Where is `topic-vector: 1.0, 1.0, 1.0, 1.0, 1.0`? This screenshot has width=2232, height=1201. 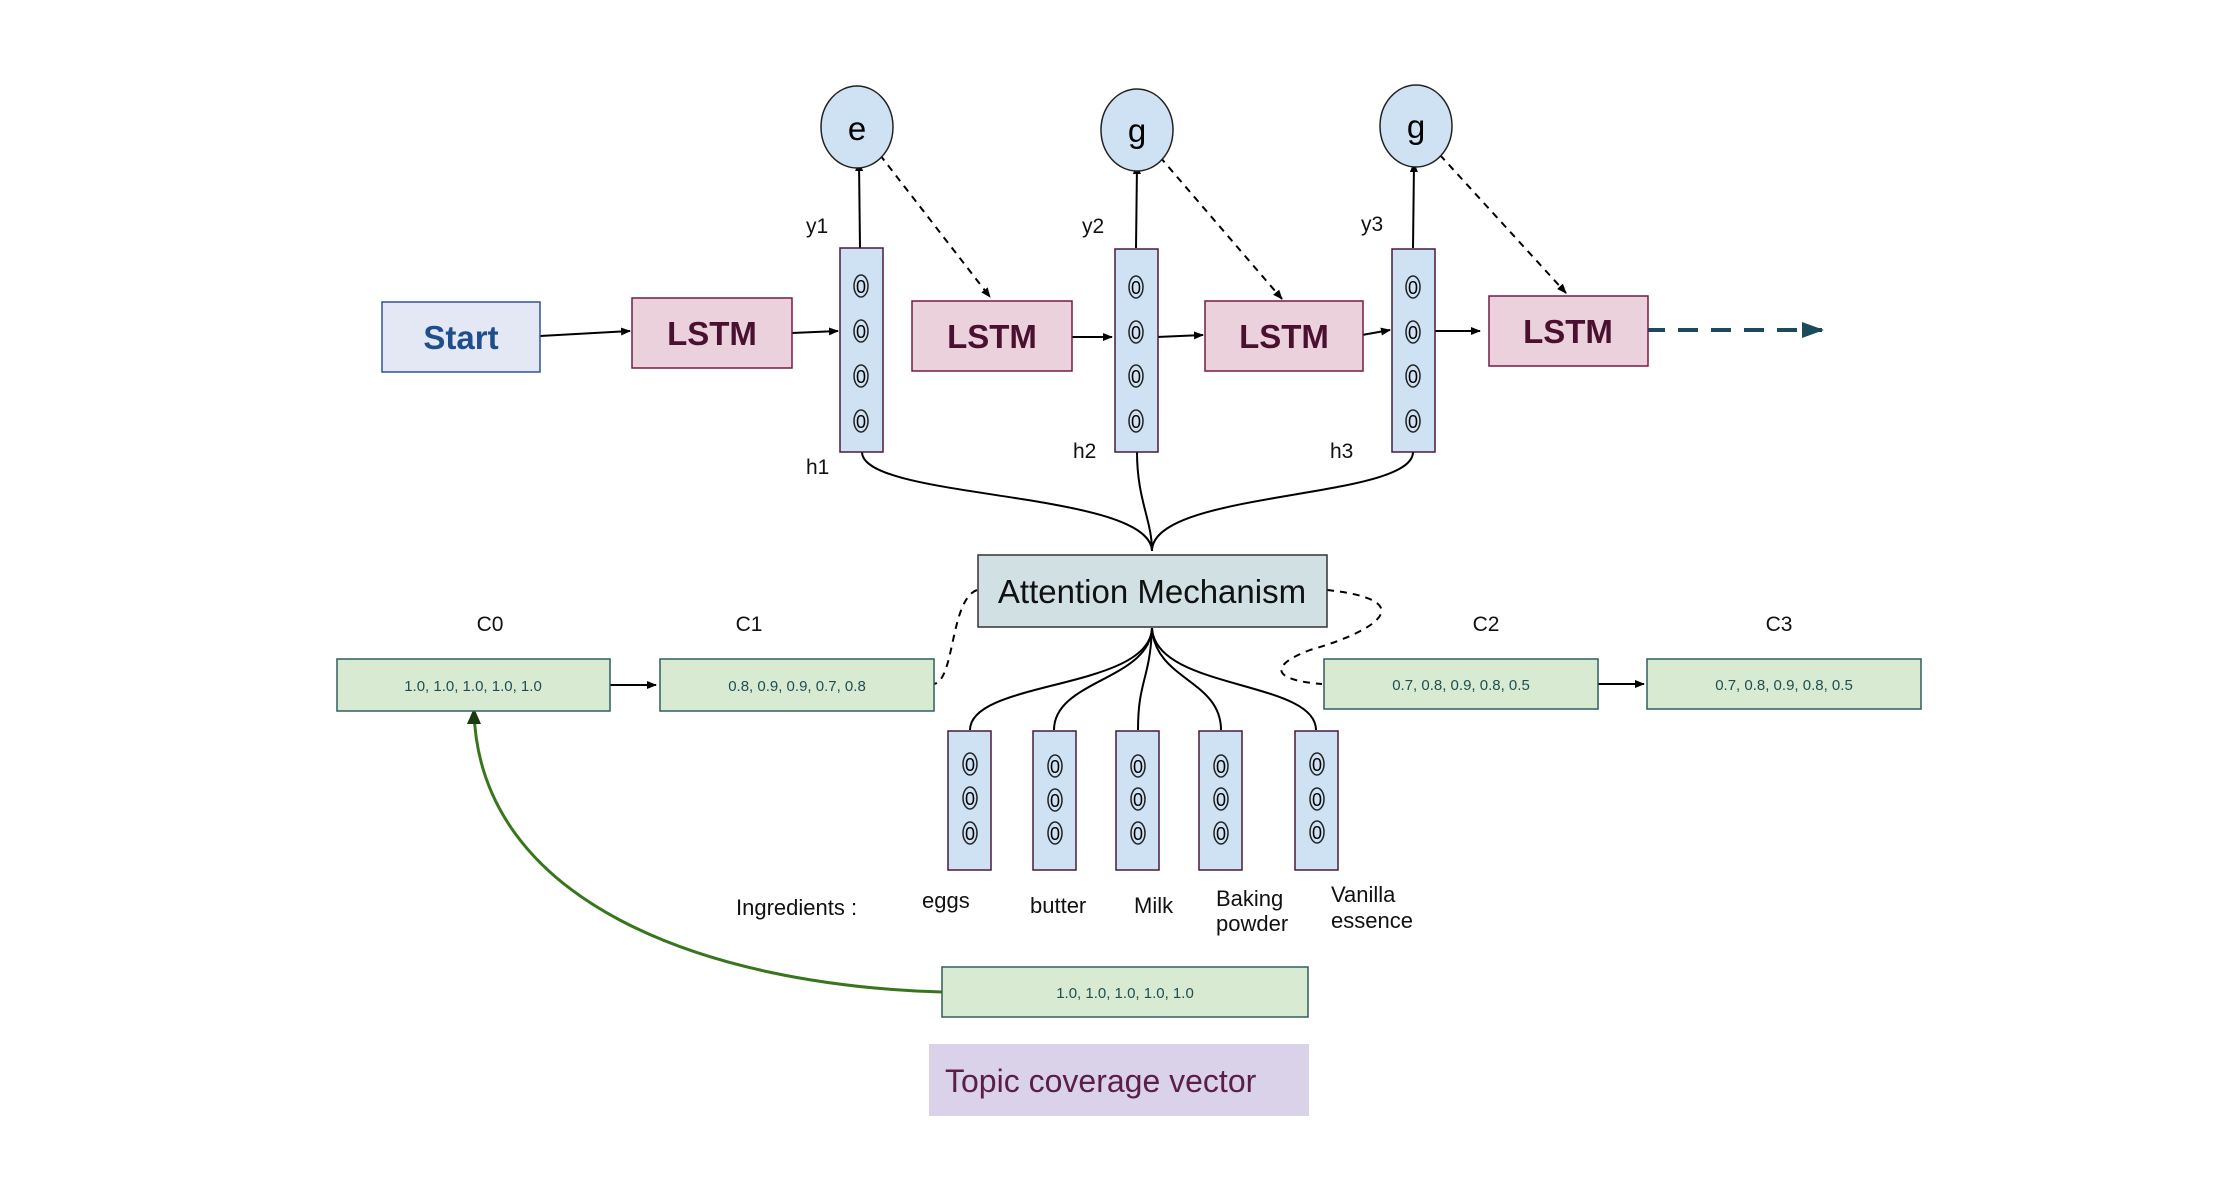
topic-vector: 1.0, 1.0, 1.0, 1.0, 1.0 is located at coordinates (1125, 992).